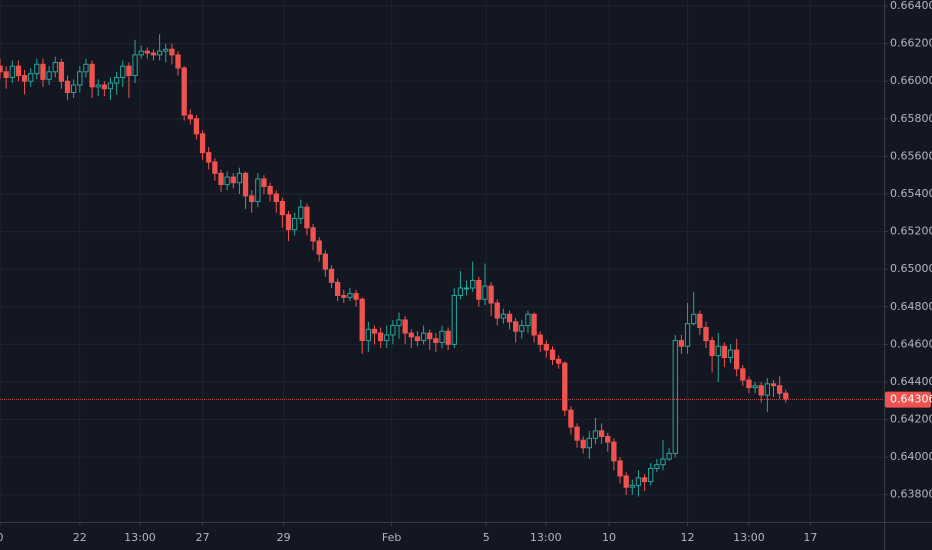 This screenshot has height=550, width=932. What do you see at coordinates (911, 231) in the screenshot?
I see `y-tick-label: 0.65200` at bounding box center [911, 231].